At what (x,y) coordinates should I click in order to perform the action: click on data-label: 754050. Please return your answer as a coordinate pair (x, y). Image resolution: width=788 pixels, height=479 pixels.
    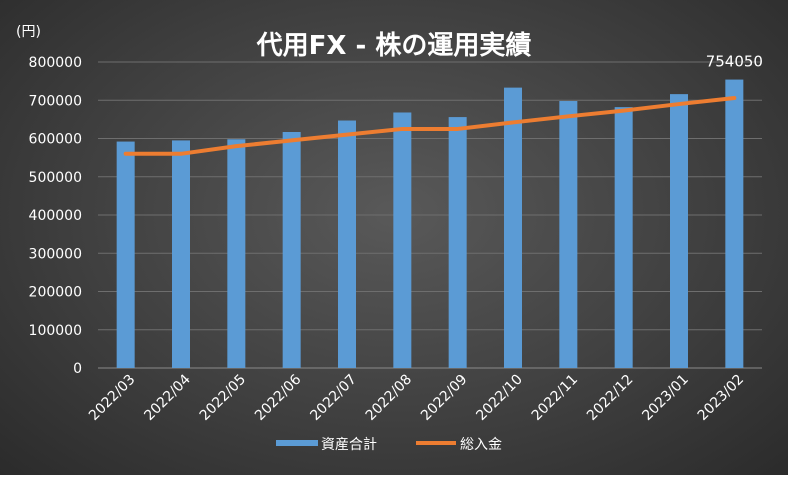
    Looking at the image, I should click on (734, 62).